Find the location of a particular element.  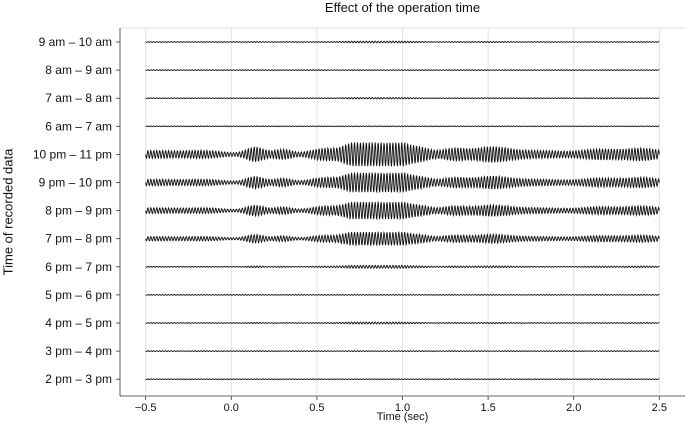

y-tick-label: 3 pm – 4 pm is located at coordinates (78, 351).